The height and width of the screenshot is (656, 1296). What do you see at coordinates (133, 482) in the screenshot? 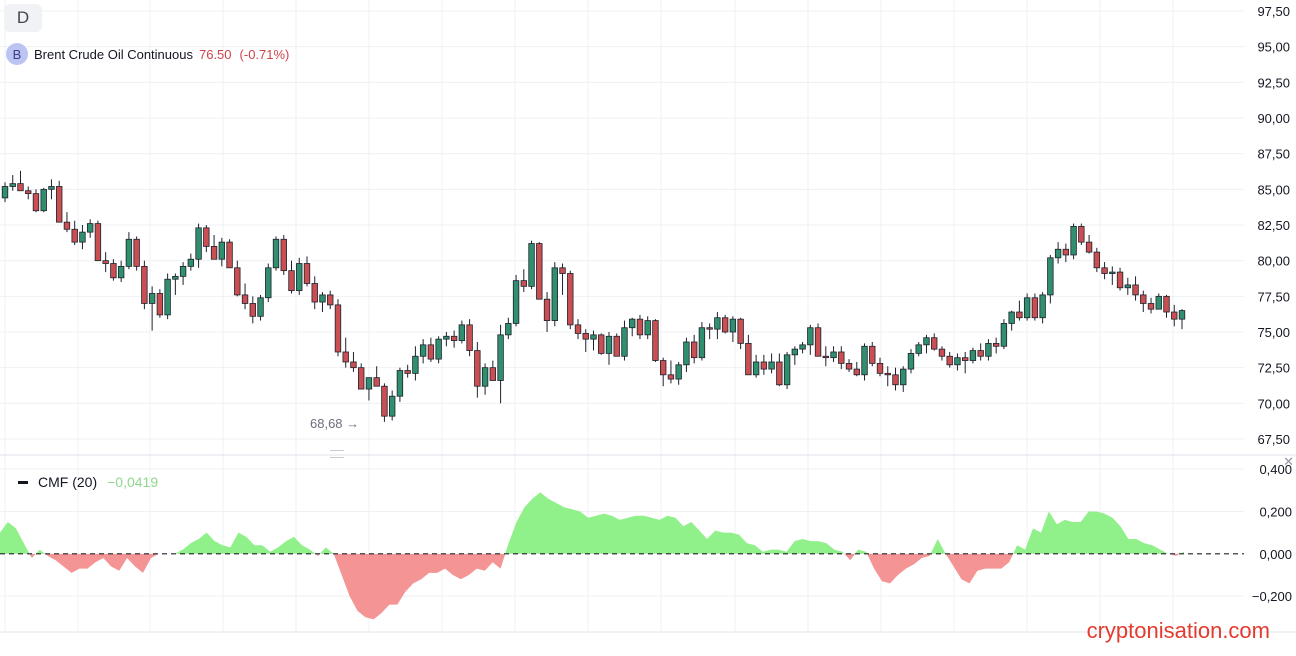
I see `indicator-value: −0,0419` at bounding box center [133, 482].